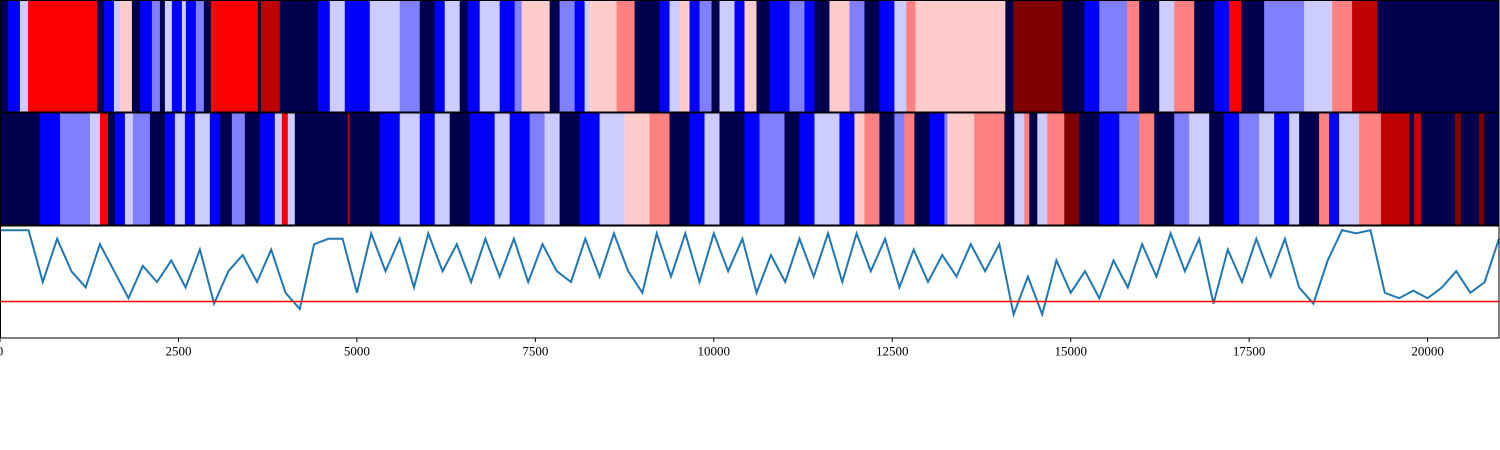  Describe the element at coordinates (892, 351) in the screenshot. I see `x-tick-label: 12500` at that location.